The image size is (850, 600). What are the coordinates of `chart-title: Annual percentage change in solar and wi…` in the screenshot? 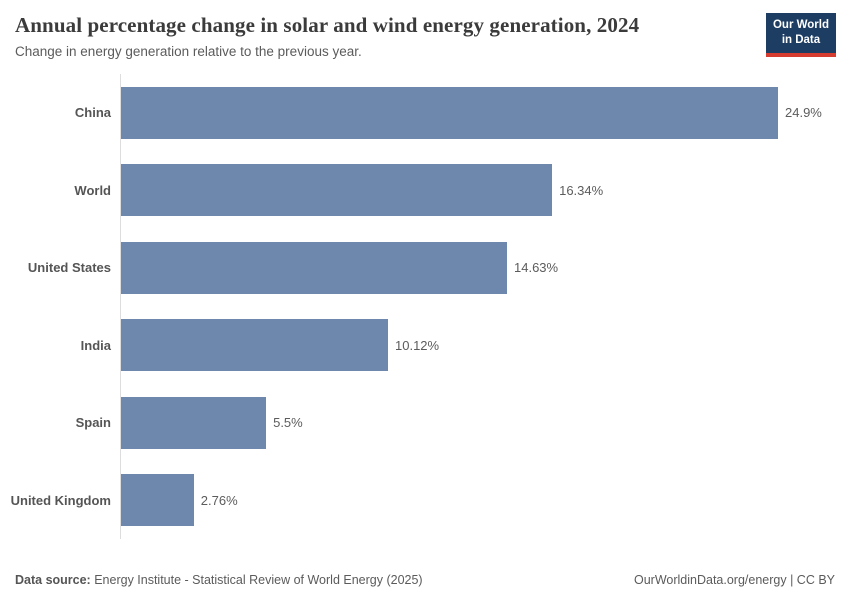 It's located at (327, 25).